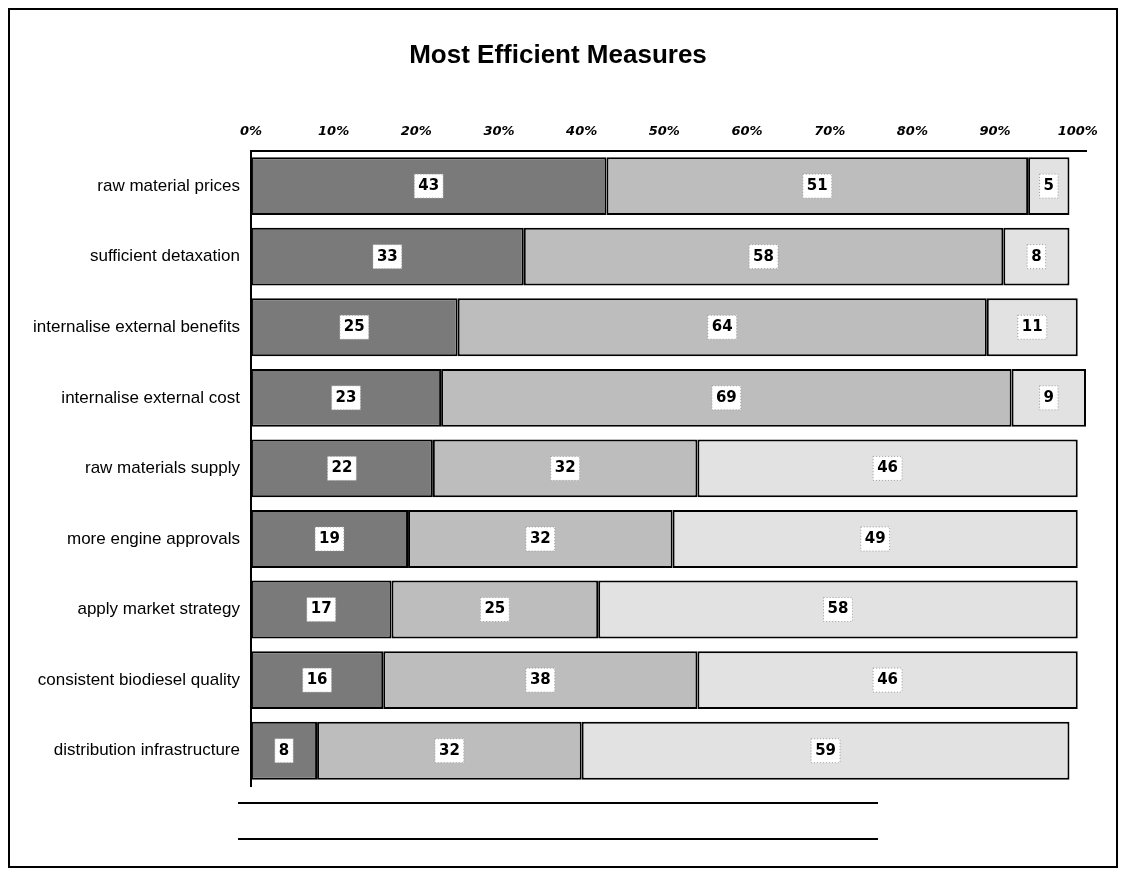 The image size is (1134, 887). Describe the element at coordinates (146, 750) in the screenshot. I see `y-tick-label: distribution infrastructure` at that location.